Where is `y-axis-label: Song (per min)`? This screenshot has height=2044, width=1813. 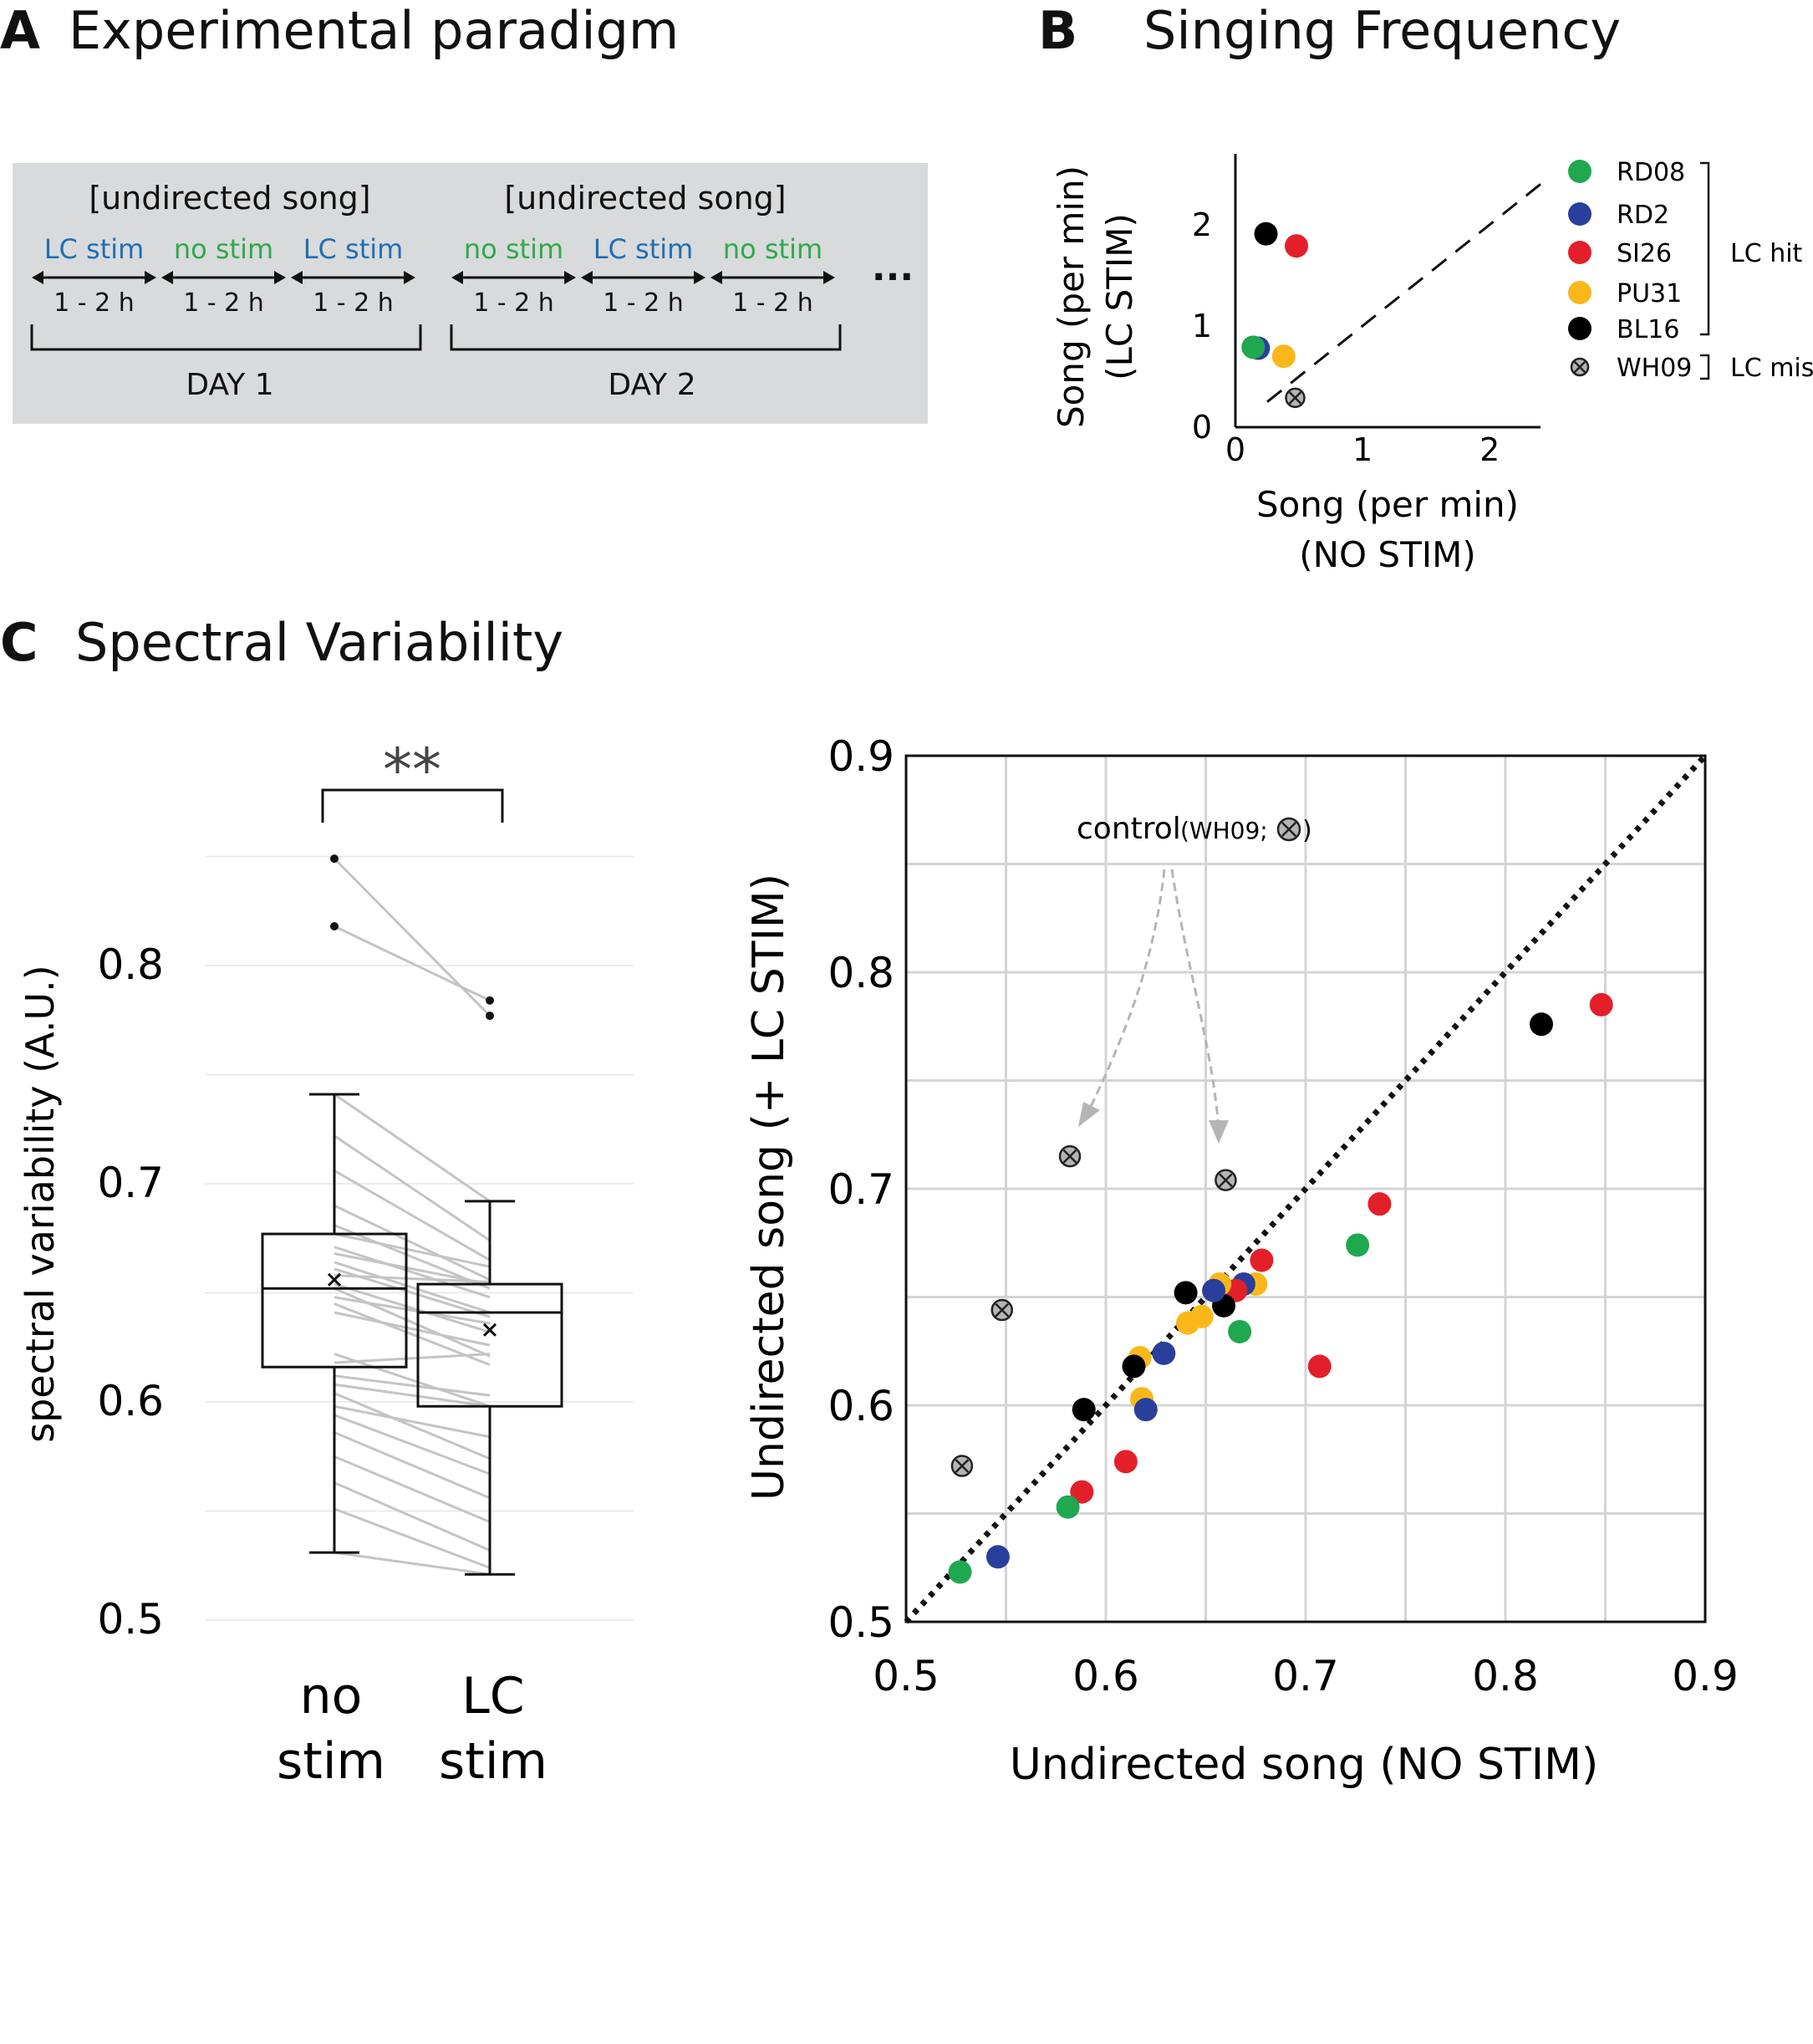 y-axis-label: Song (per min) is located at coordinates (1071, 297).